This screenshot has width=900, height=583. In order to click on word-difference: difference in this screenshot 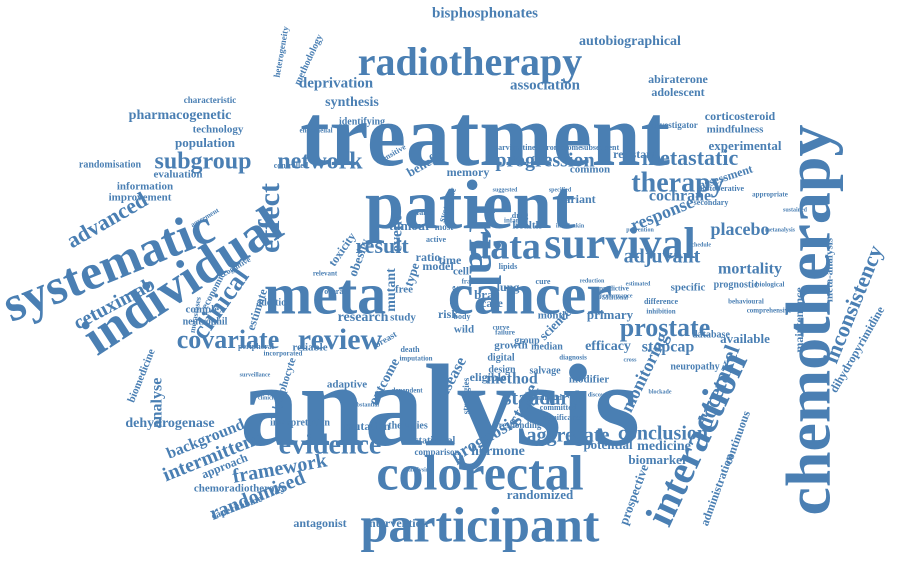, I will do `click(661, 301)`.